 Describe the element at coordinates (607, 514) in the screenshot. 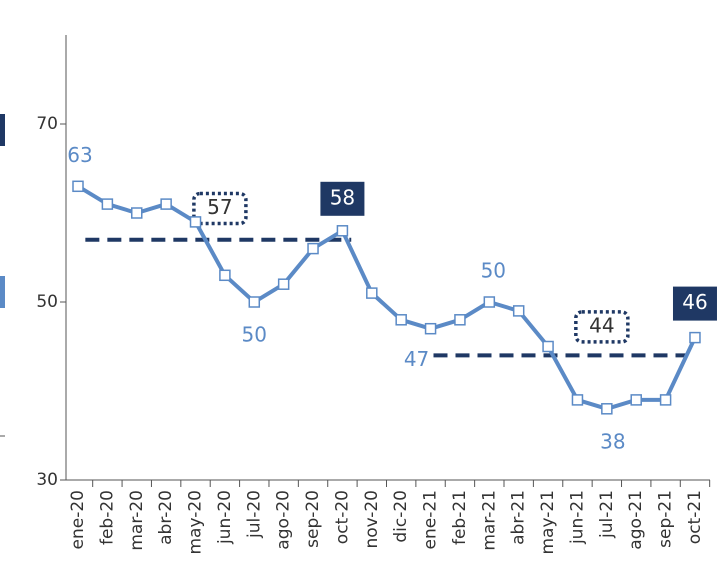

I see `x-tick-label: jul-21` at that location.